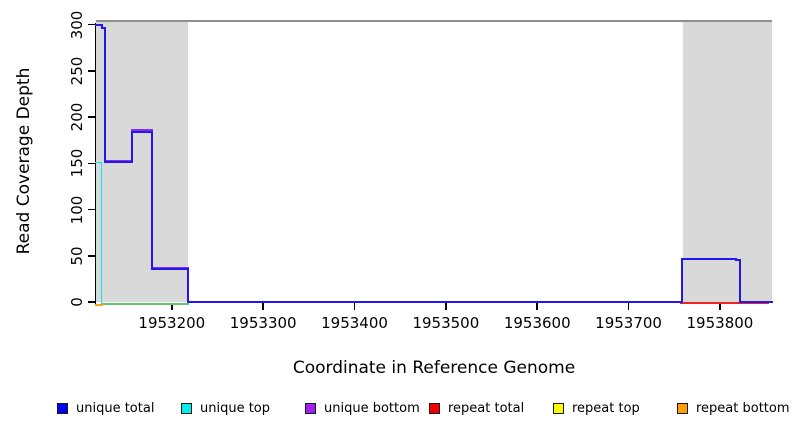  What do you see at coordinates (62, 408) in the screenshot?
I see `unique-total-swatch-icon` at bounding box center [62, 408].